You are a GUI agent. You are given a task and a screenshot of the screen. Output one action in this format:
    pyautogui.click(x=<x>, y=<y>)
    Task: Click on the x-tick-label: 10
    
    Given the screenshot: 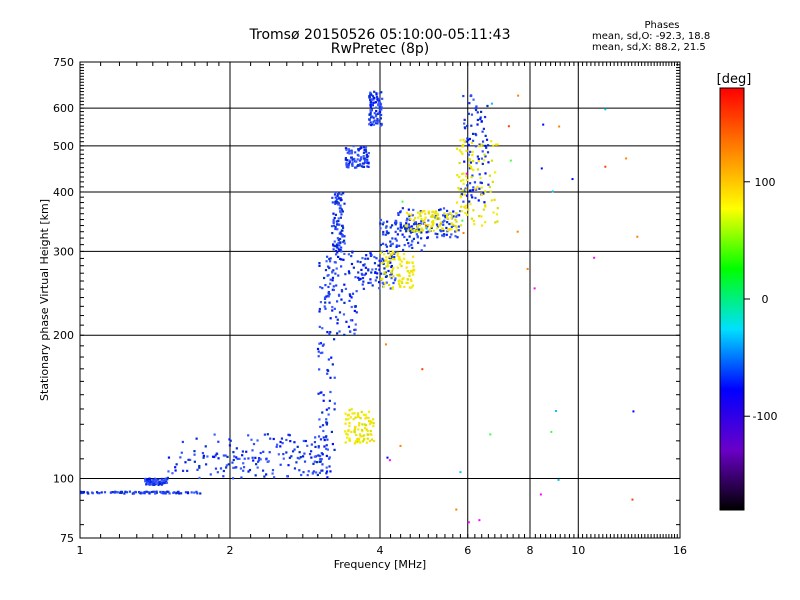 What is the action you would take?
    pyautogui.click(x=578, y=550)
    